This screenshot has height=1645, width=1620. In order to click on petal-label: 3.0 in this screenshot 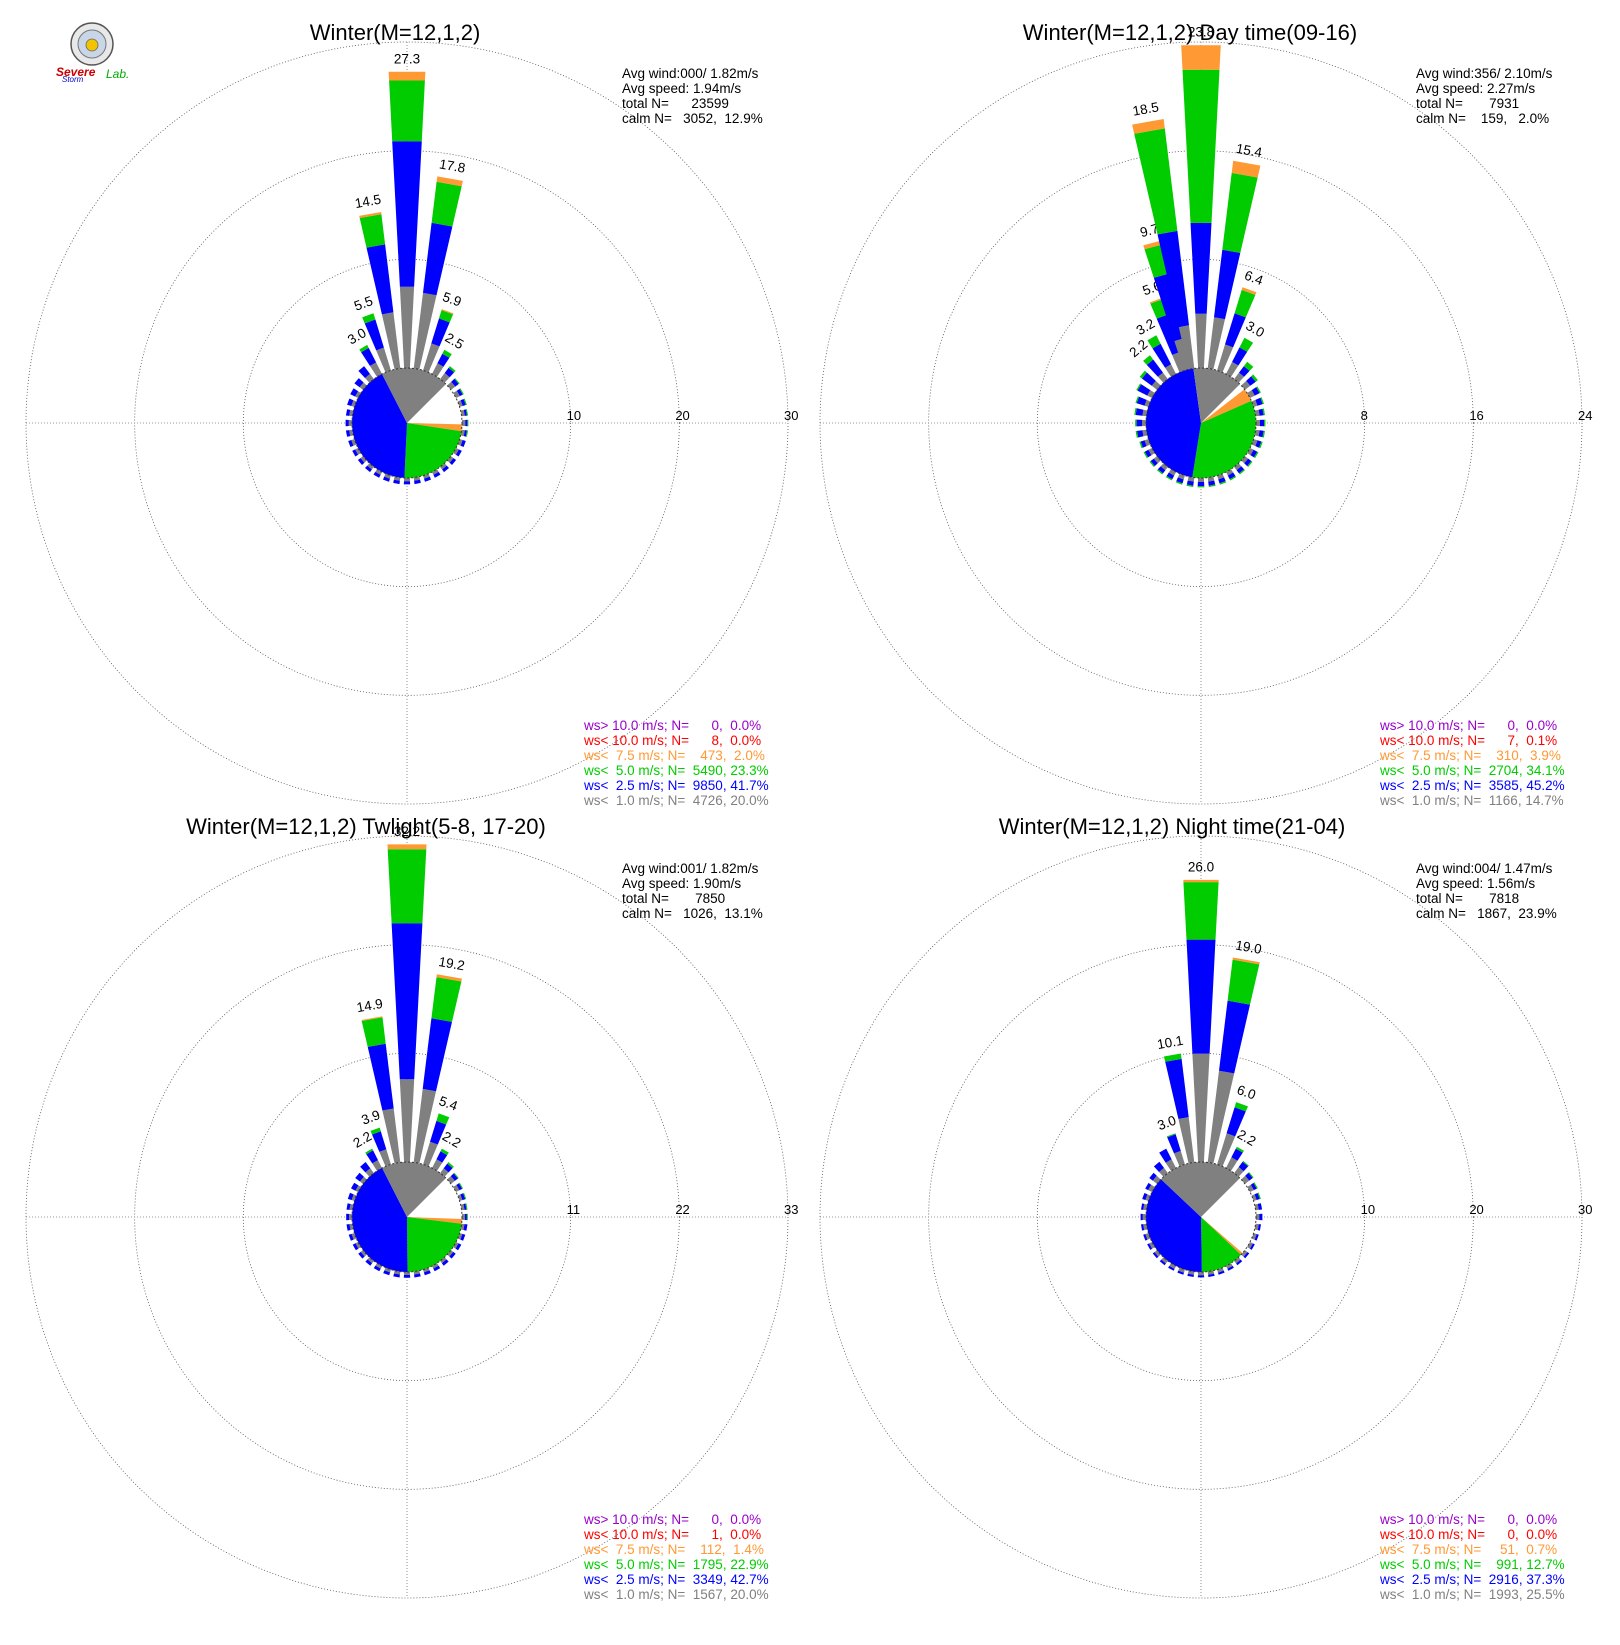, I will do `click(1166, 1123)`.